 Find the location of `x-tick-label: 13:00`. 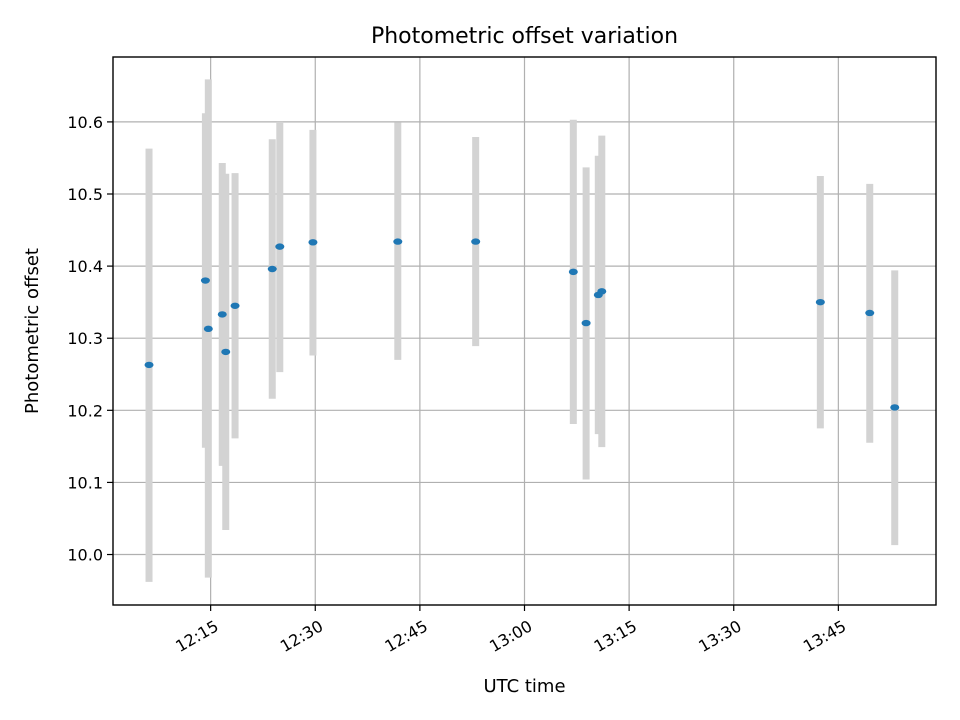

x-tick-label: 13:00 is located at coordinates (510, 636).